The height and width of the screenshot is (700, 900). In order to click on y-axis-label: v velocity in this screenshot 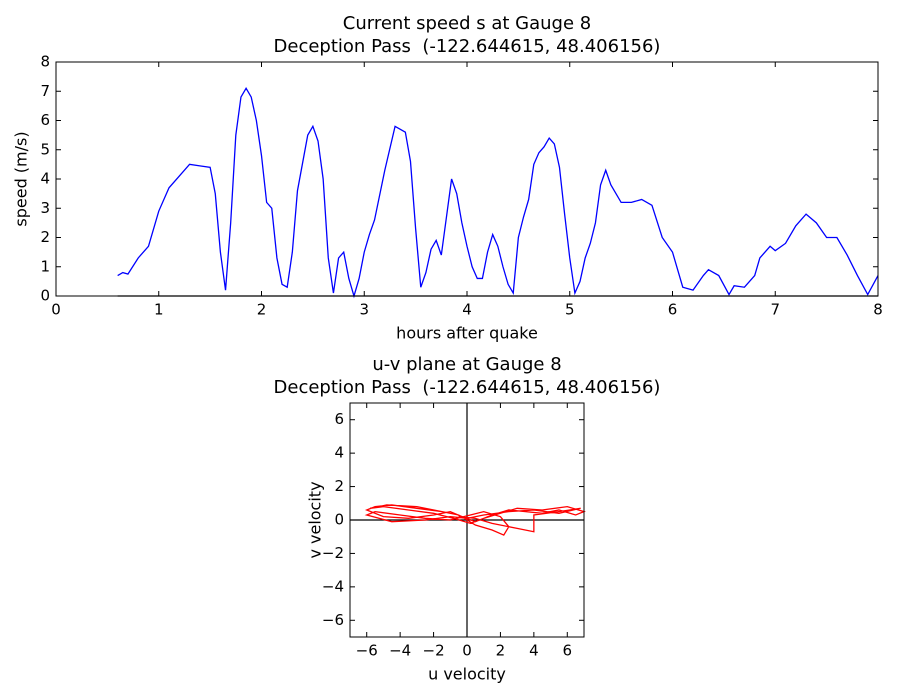, I will do `click(315, 519)`.